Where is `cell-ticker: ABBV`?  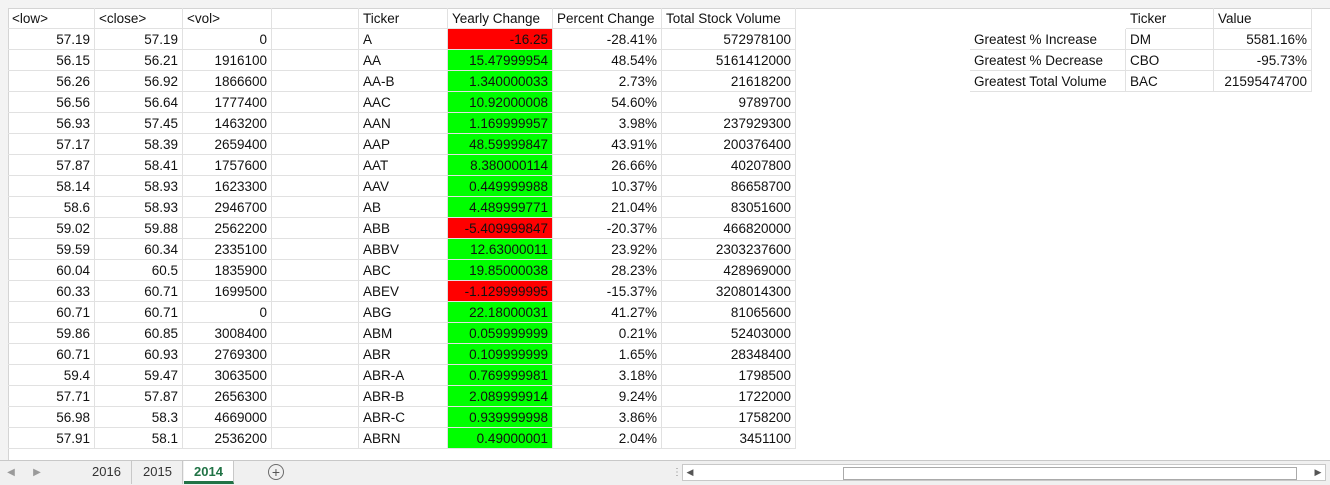 cell-ticker: ABBV is located at coordinates (403, 249).